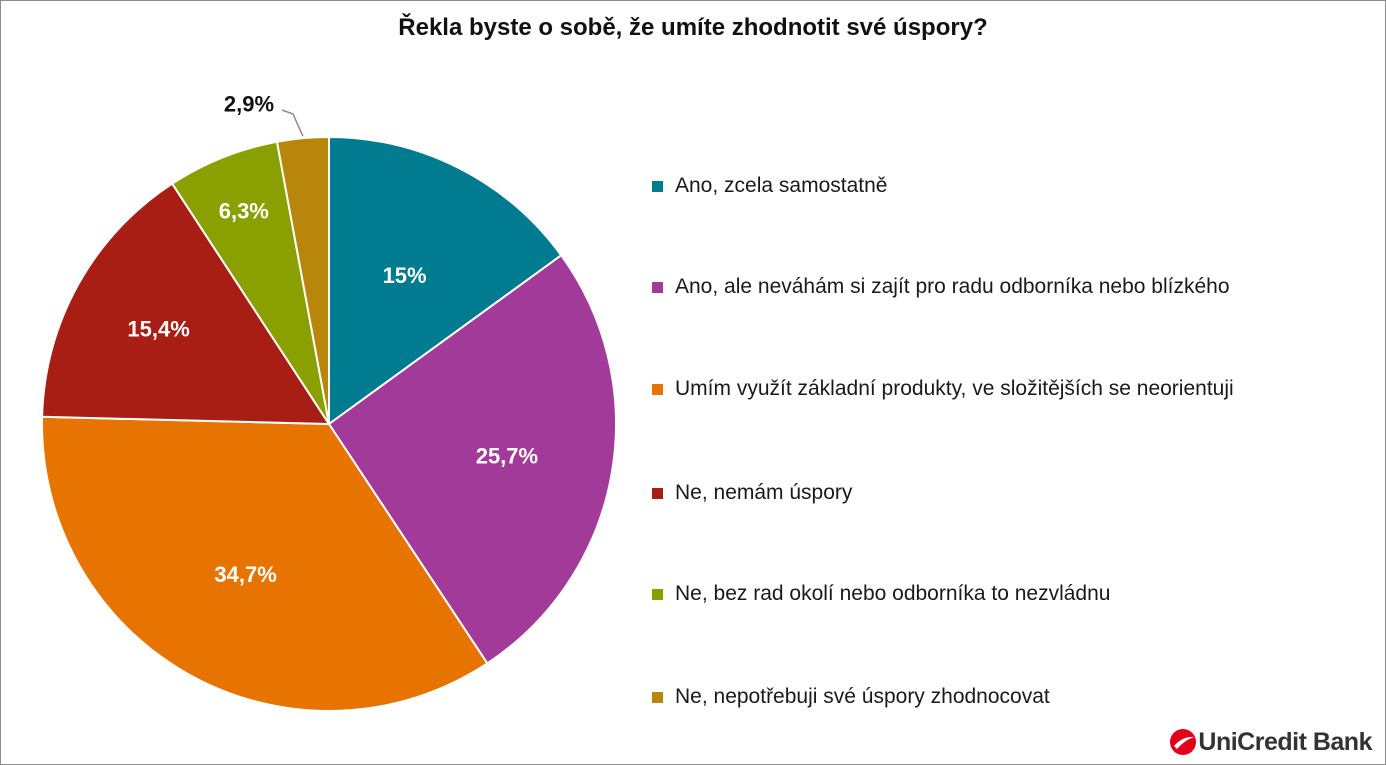  I want to click on data-label-3: 34,7%, so click(245, 574).